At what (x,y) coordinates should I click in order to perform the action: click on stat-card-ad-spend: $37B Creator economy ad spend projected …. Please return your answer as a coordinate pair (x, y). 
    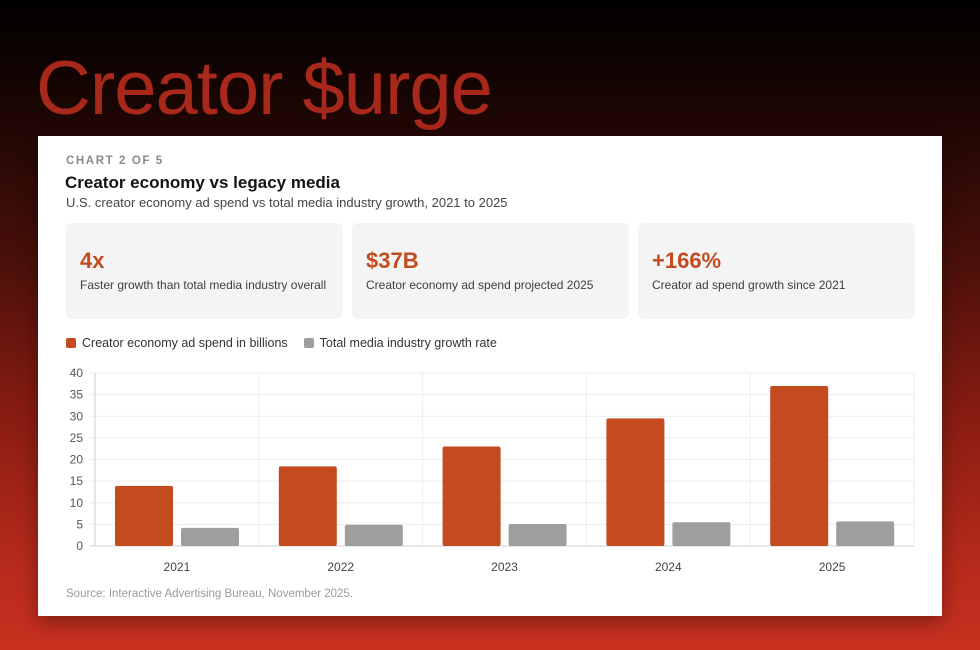
    Looking at the image, I should click on (490, 271).